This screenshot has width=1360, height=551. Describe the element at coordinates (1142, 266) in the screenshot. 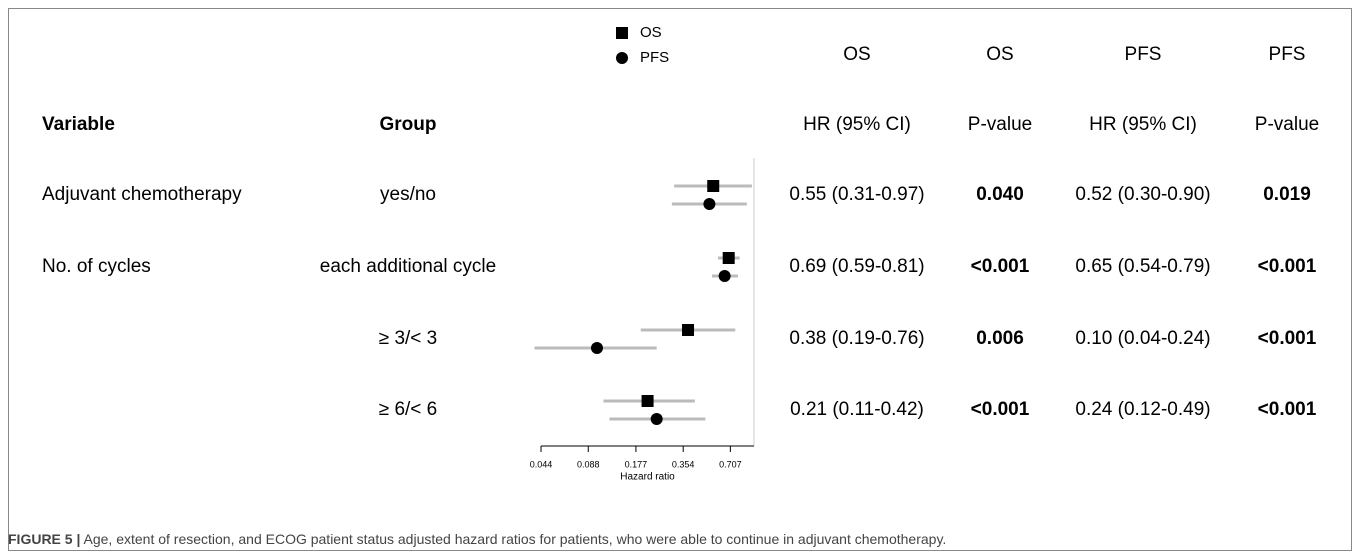

I see `hr-ci-label: 0.65 (0.54-0.79)` at that location.